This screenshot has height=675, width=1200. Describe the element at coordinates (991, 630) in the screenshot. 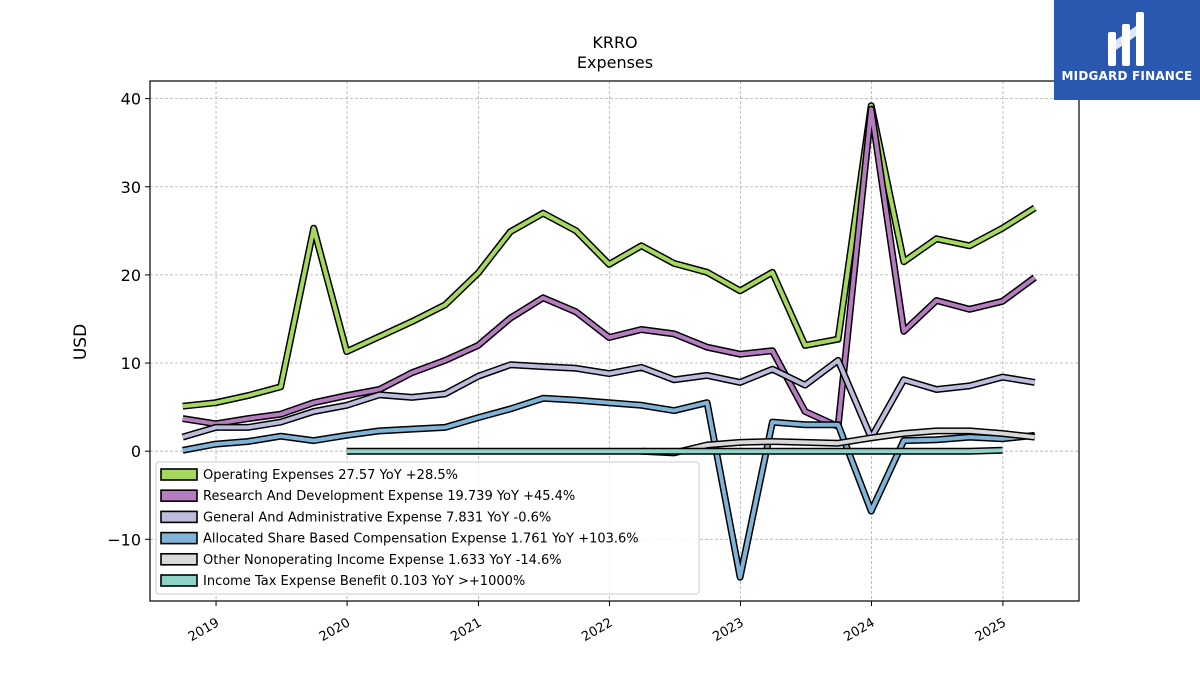

I see `x-tick-label: 2025` at that location.